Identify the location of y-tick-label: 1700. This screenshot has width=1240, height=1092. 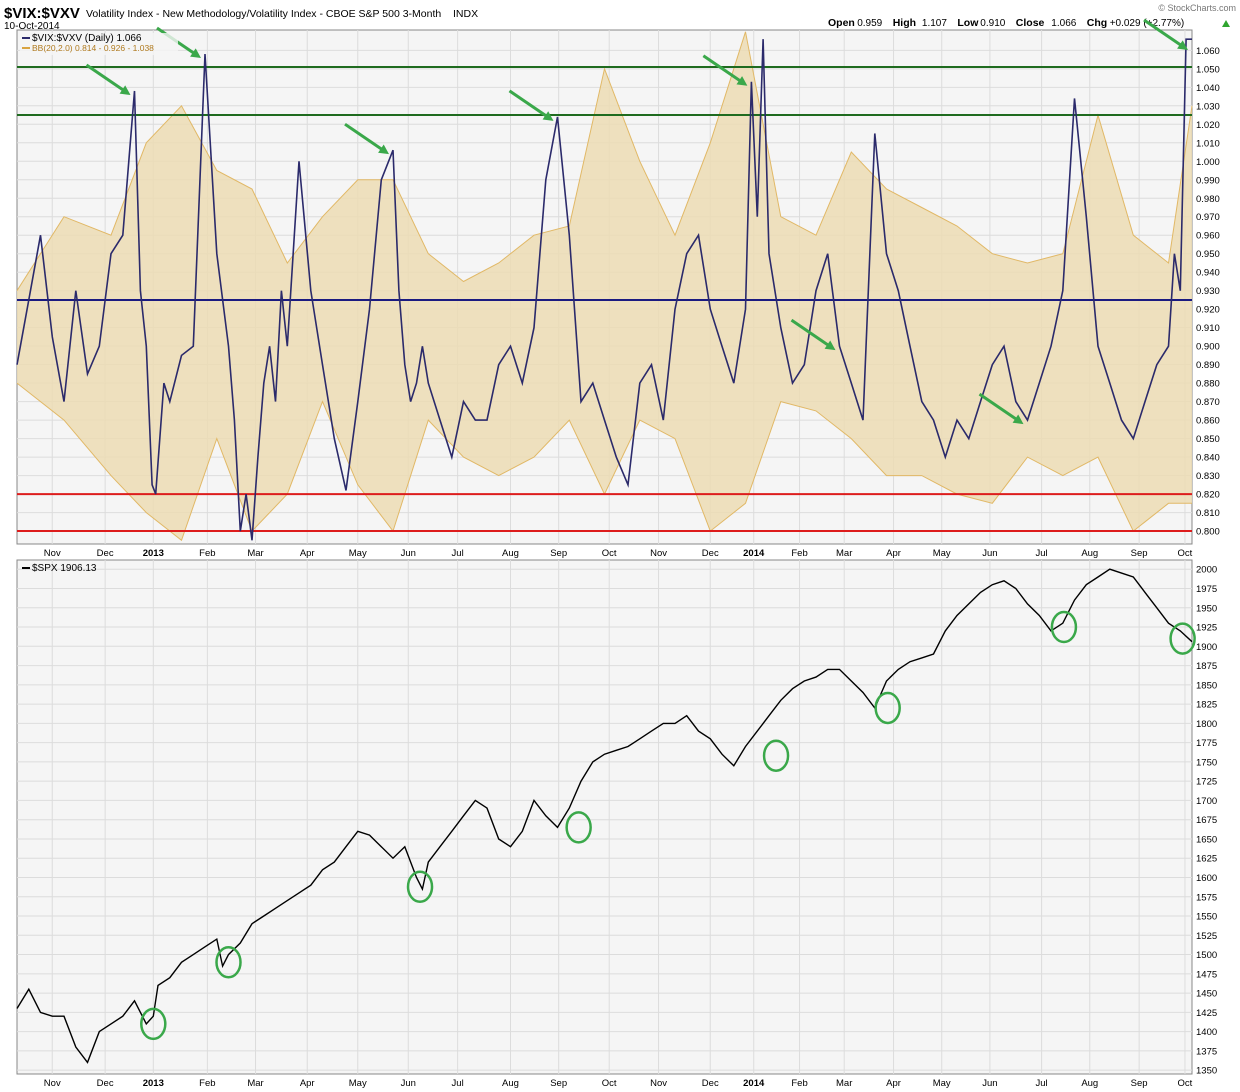
(1206, 801).